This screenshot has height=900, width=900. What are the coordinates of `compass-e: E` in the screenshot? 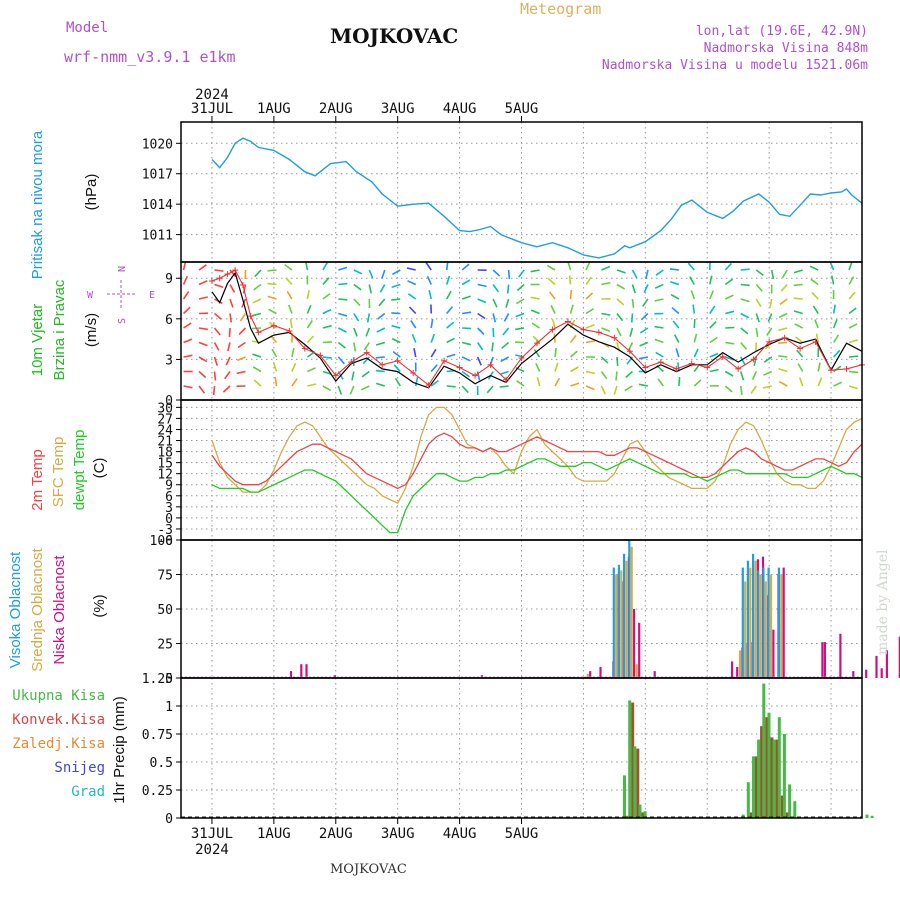 It's located at (152, 295).